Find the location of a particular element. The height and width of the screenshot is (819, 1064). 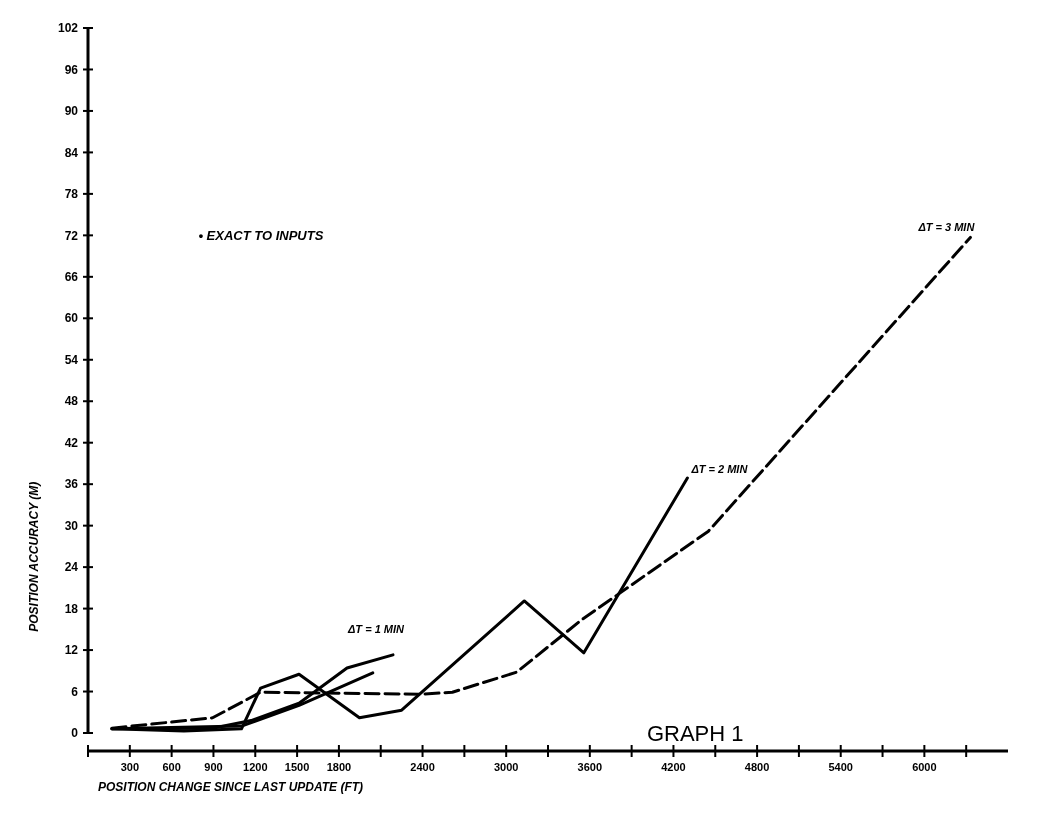

annotation: ΔT = 2 MIN is located at coordinates (719, 469).